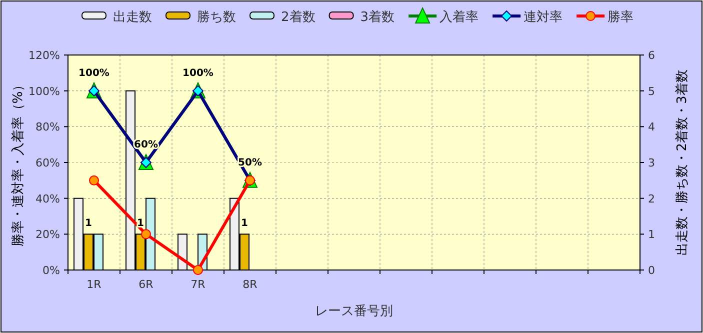  I want to click on legend-label: 出走数, so click(132, 17).